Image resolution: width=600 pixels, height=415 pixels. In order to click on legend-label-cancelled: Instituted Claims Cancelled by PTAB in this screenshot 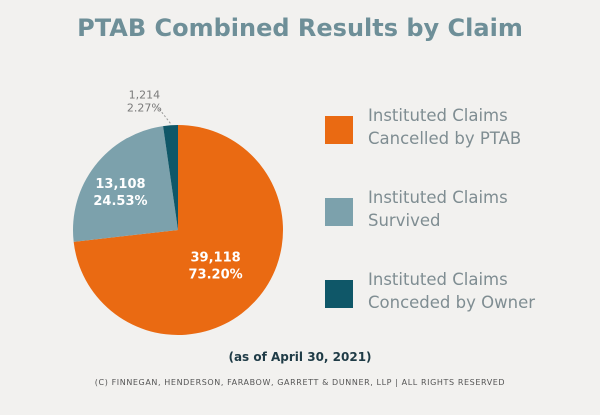, I will do `click(445, 127)`.